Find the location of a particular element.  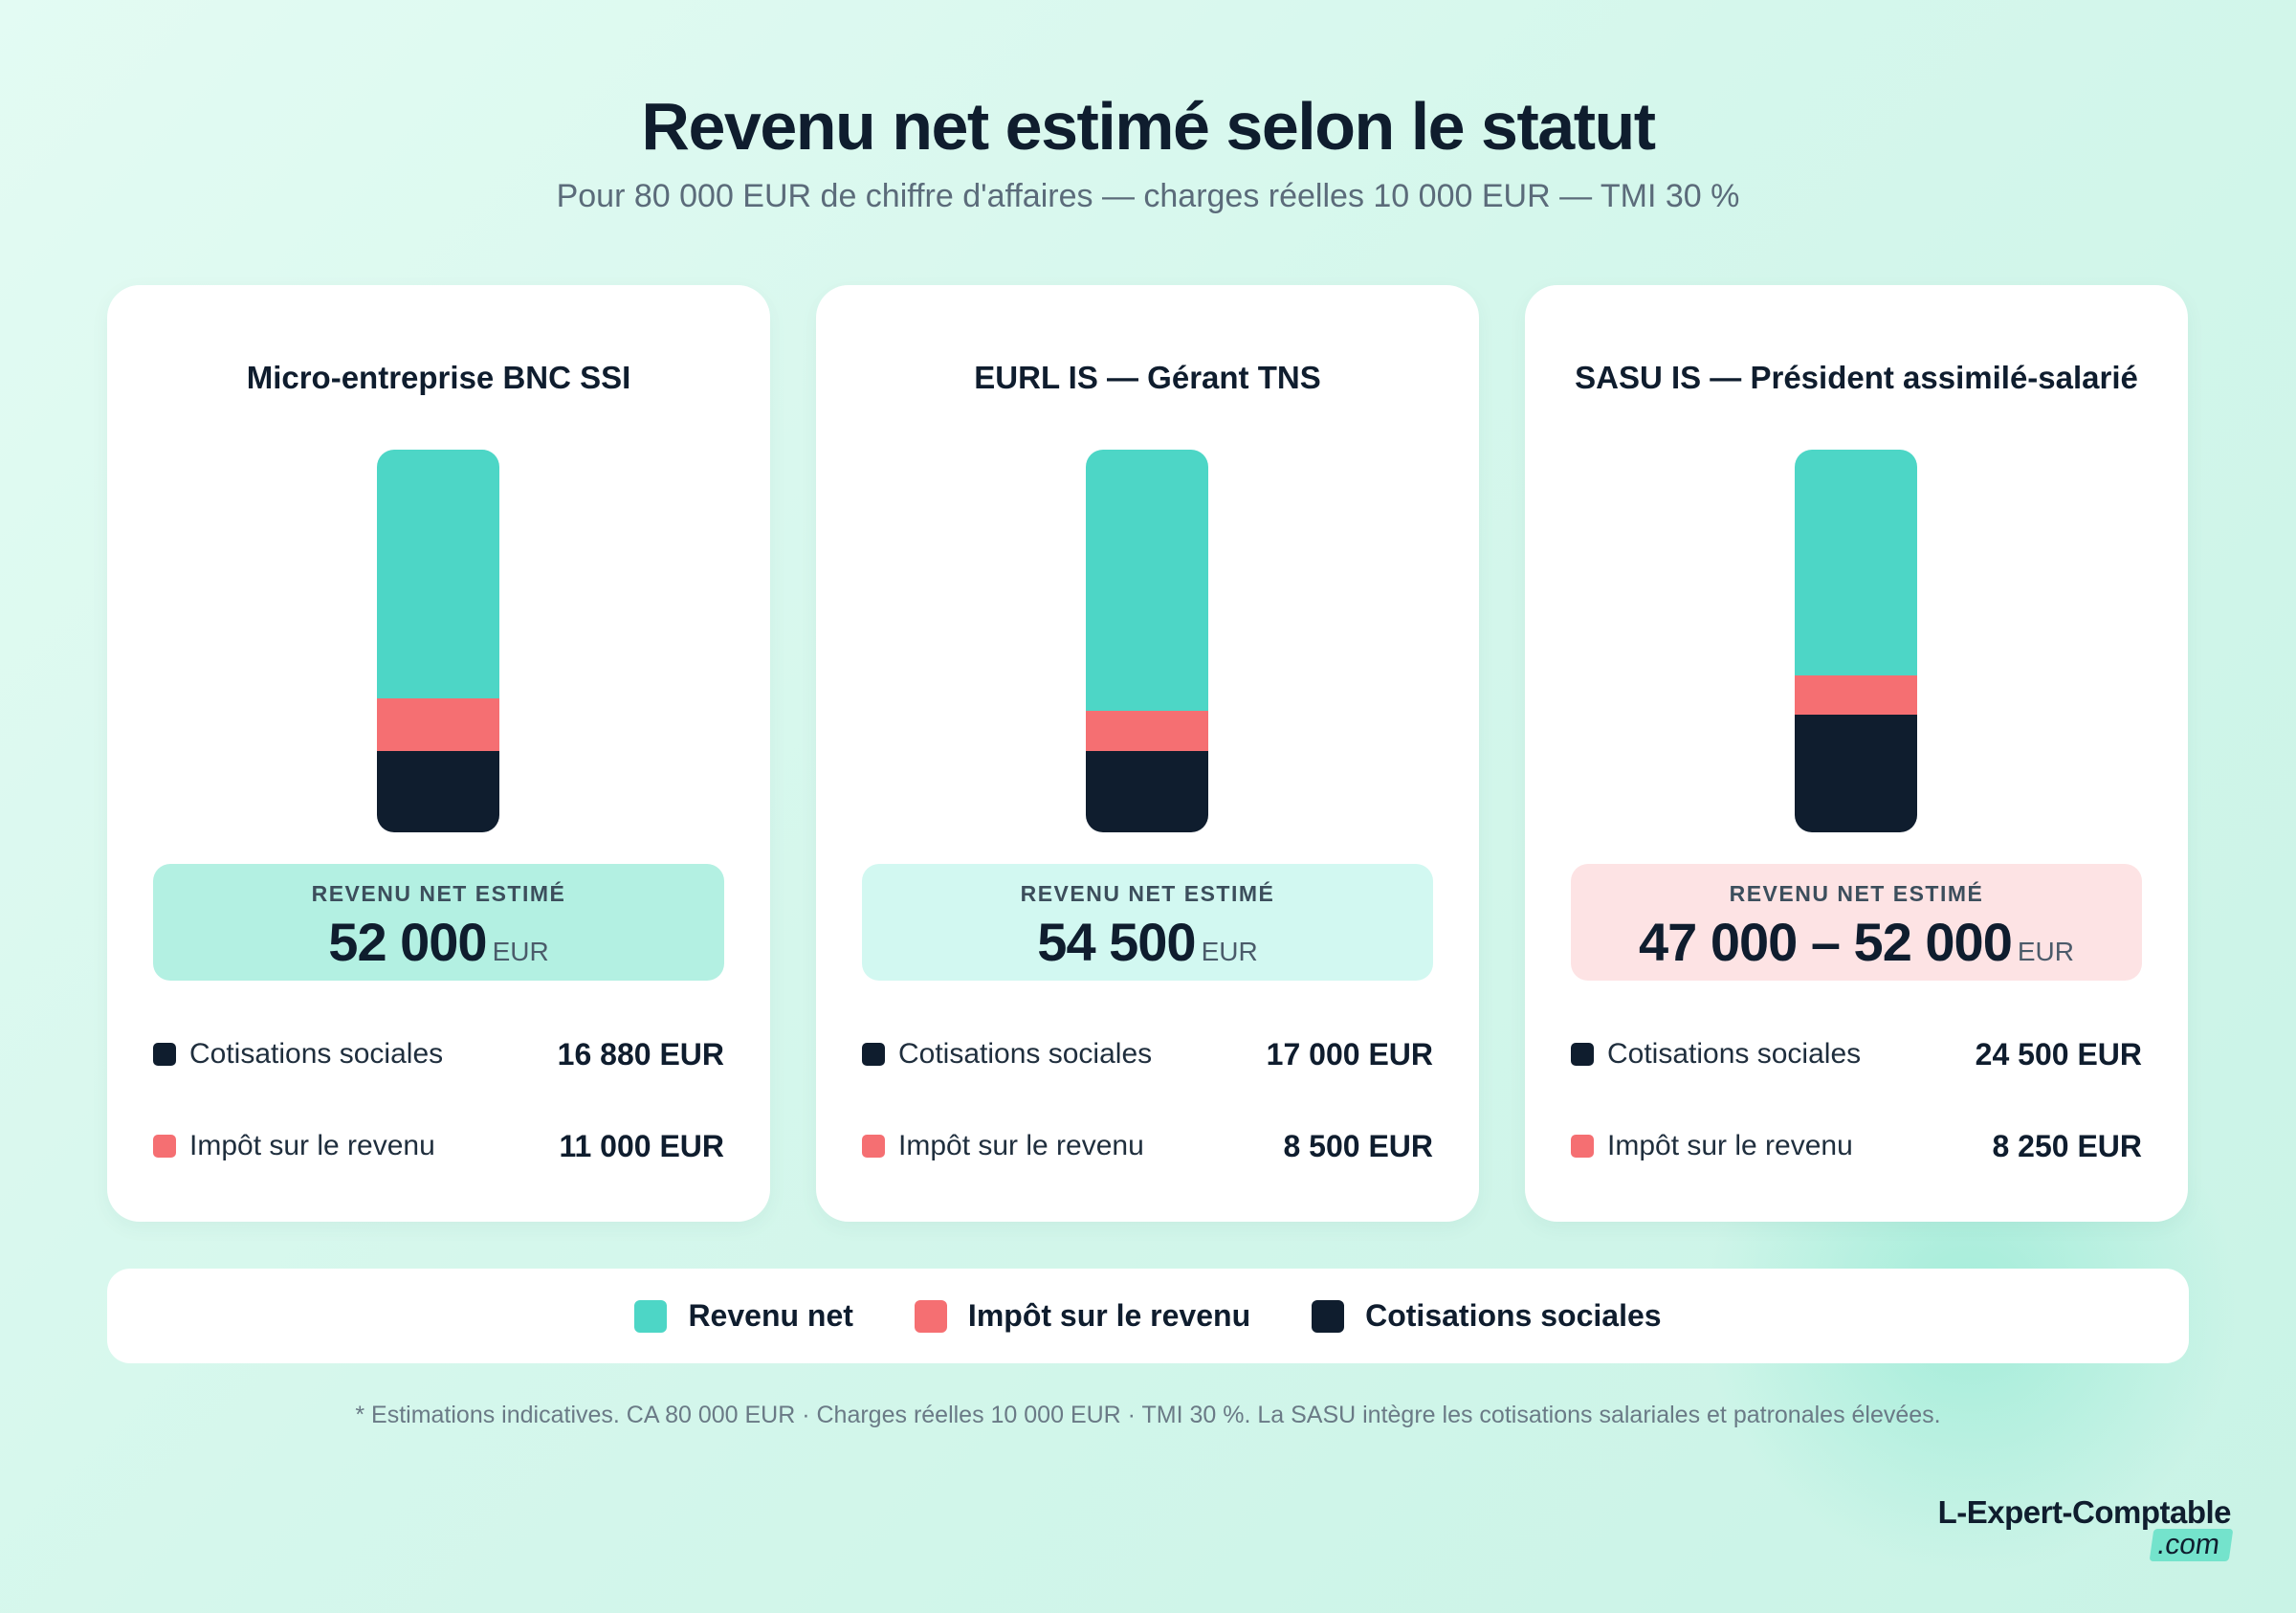

impot-value: 8 500 EUR is located at coordinates (1358, 1145).